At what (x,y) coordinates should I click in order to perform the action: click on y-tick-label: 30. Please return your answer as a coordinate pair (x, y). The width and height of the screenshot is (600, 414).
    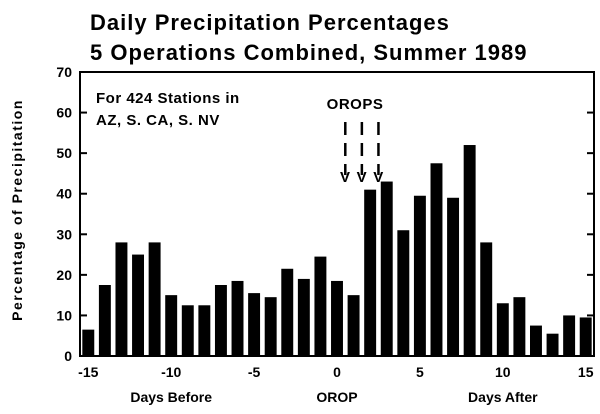
    Looking at the image, I should click on (64, 234).